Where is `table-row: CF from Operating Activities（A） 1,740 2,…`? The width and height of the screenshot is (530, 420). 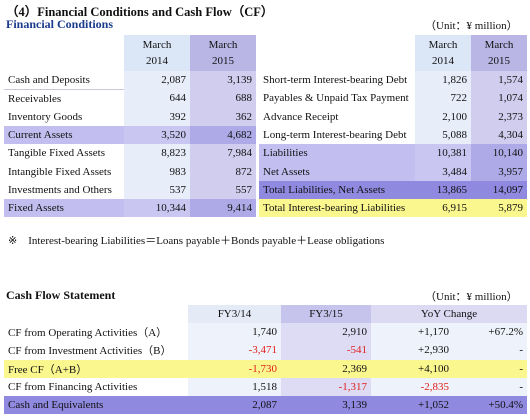 table-row: CF from Operating Activities（A） 1,740 2,… is located at coordinates (266, 332).